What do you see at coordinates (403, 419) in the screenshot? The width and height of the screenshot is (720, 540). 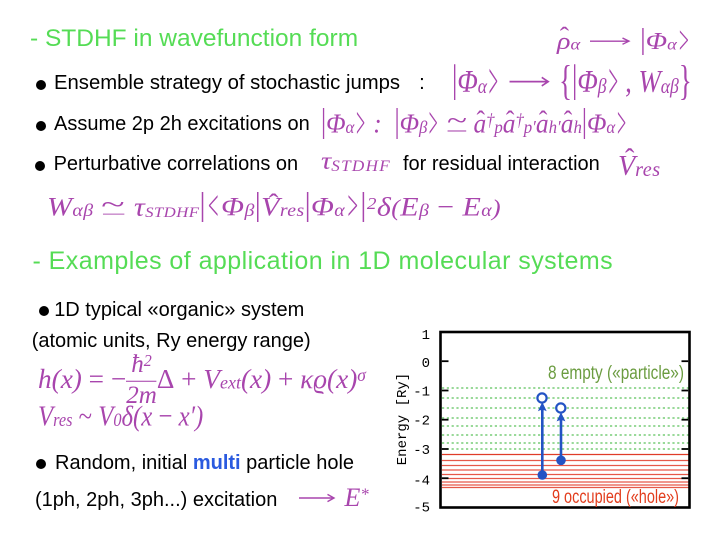 I see `svg-text: Energy [Ry]` at bounding box center [403, 419].